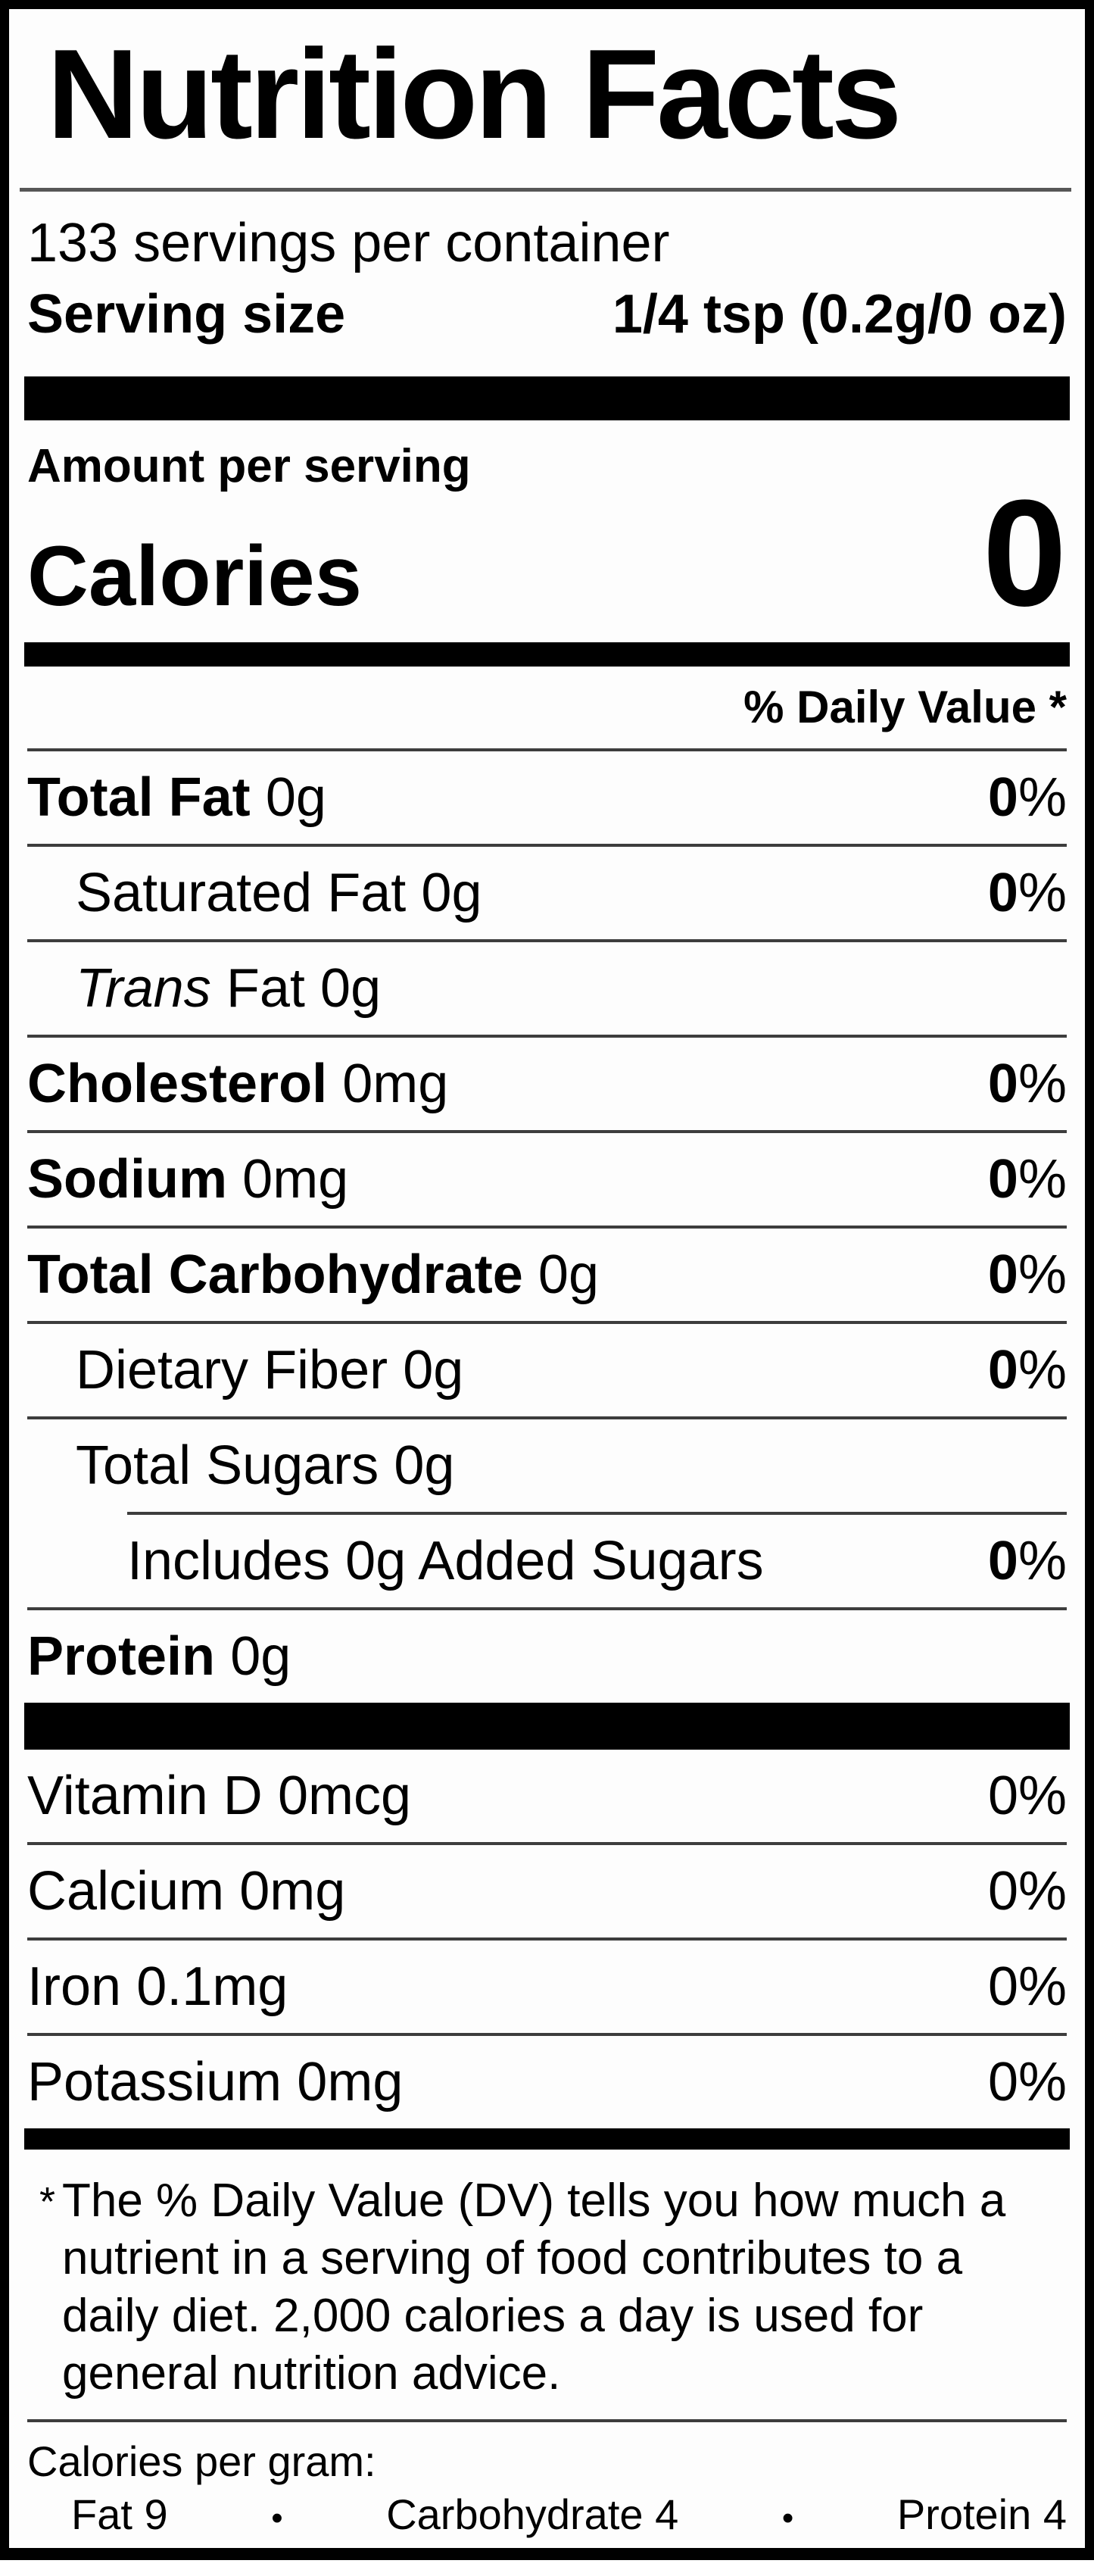  Describe the element at coordinates (212, 1987) in the screenshot. I see `nutrient-amount: 0.1mg` at that location.